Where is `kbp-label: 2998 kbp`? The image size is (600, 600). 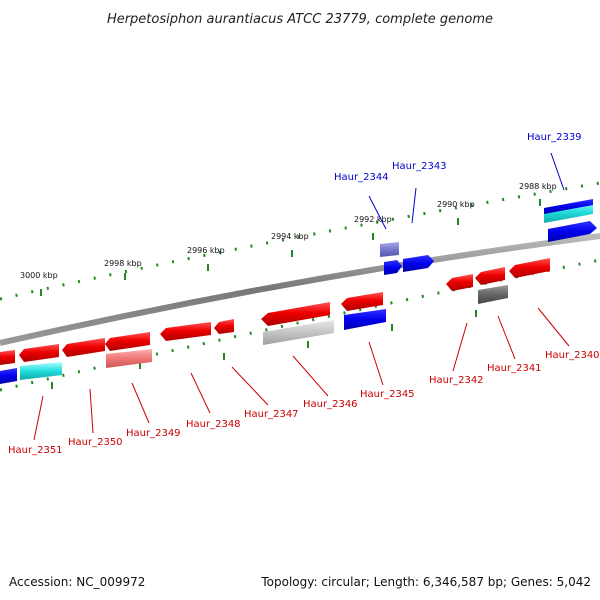
kbp-label: 2998 kbp is located at coordinates (123, 263).